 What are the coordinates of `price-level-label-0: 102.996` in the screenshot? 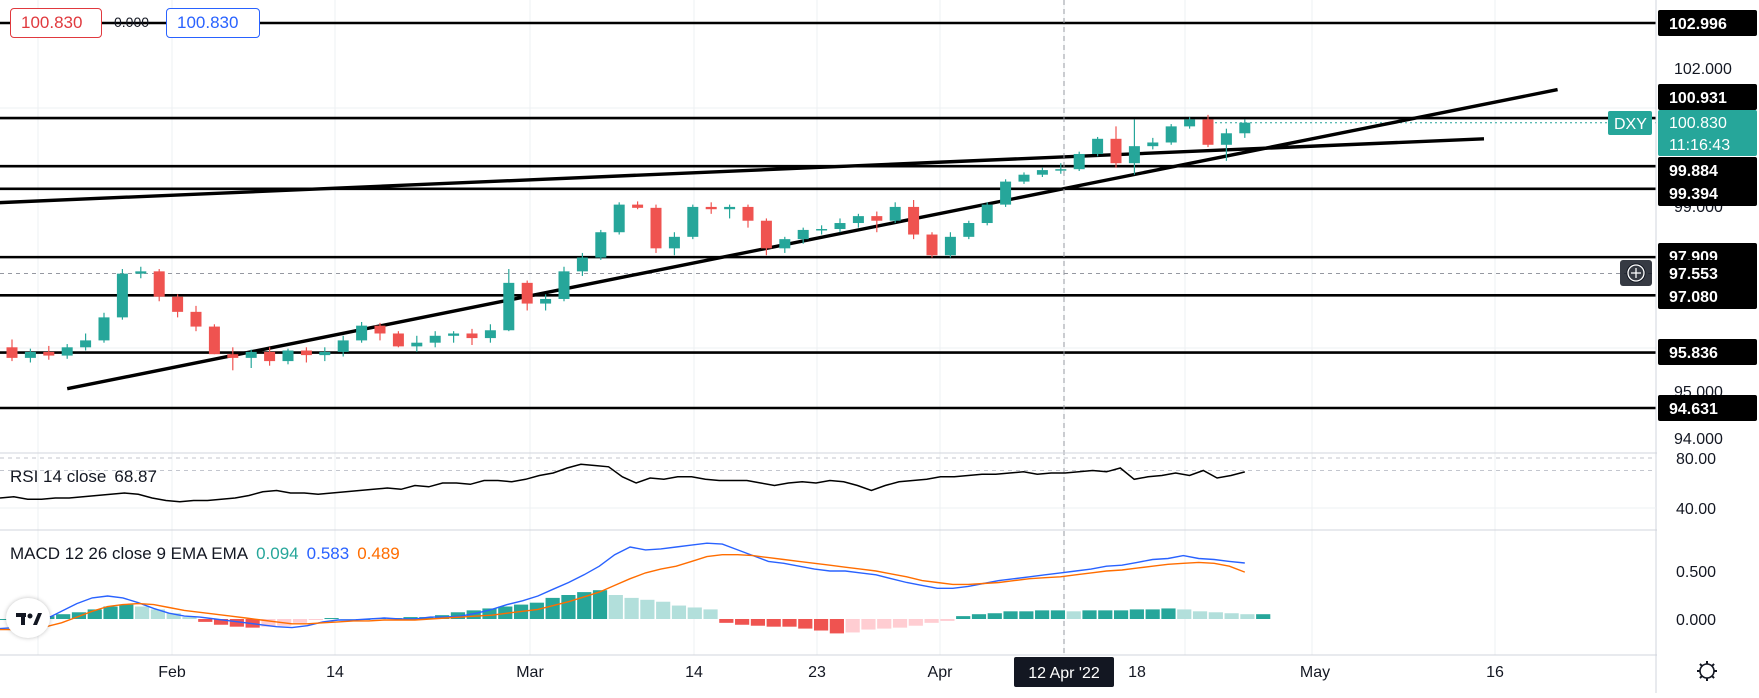 It's located at (1698, 24).